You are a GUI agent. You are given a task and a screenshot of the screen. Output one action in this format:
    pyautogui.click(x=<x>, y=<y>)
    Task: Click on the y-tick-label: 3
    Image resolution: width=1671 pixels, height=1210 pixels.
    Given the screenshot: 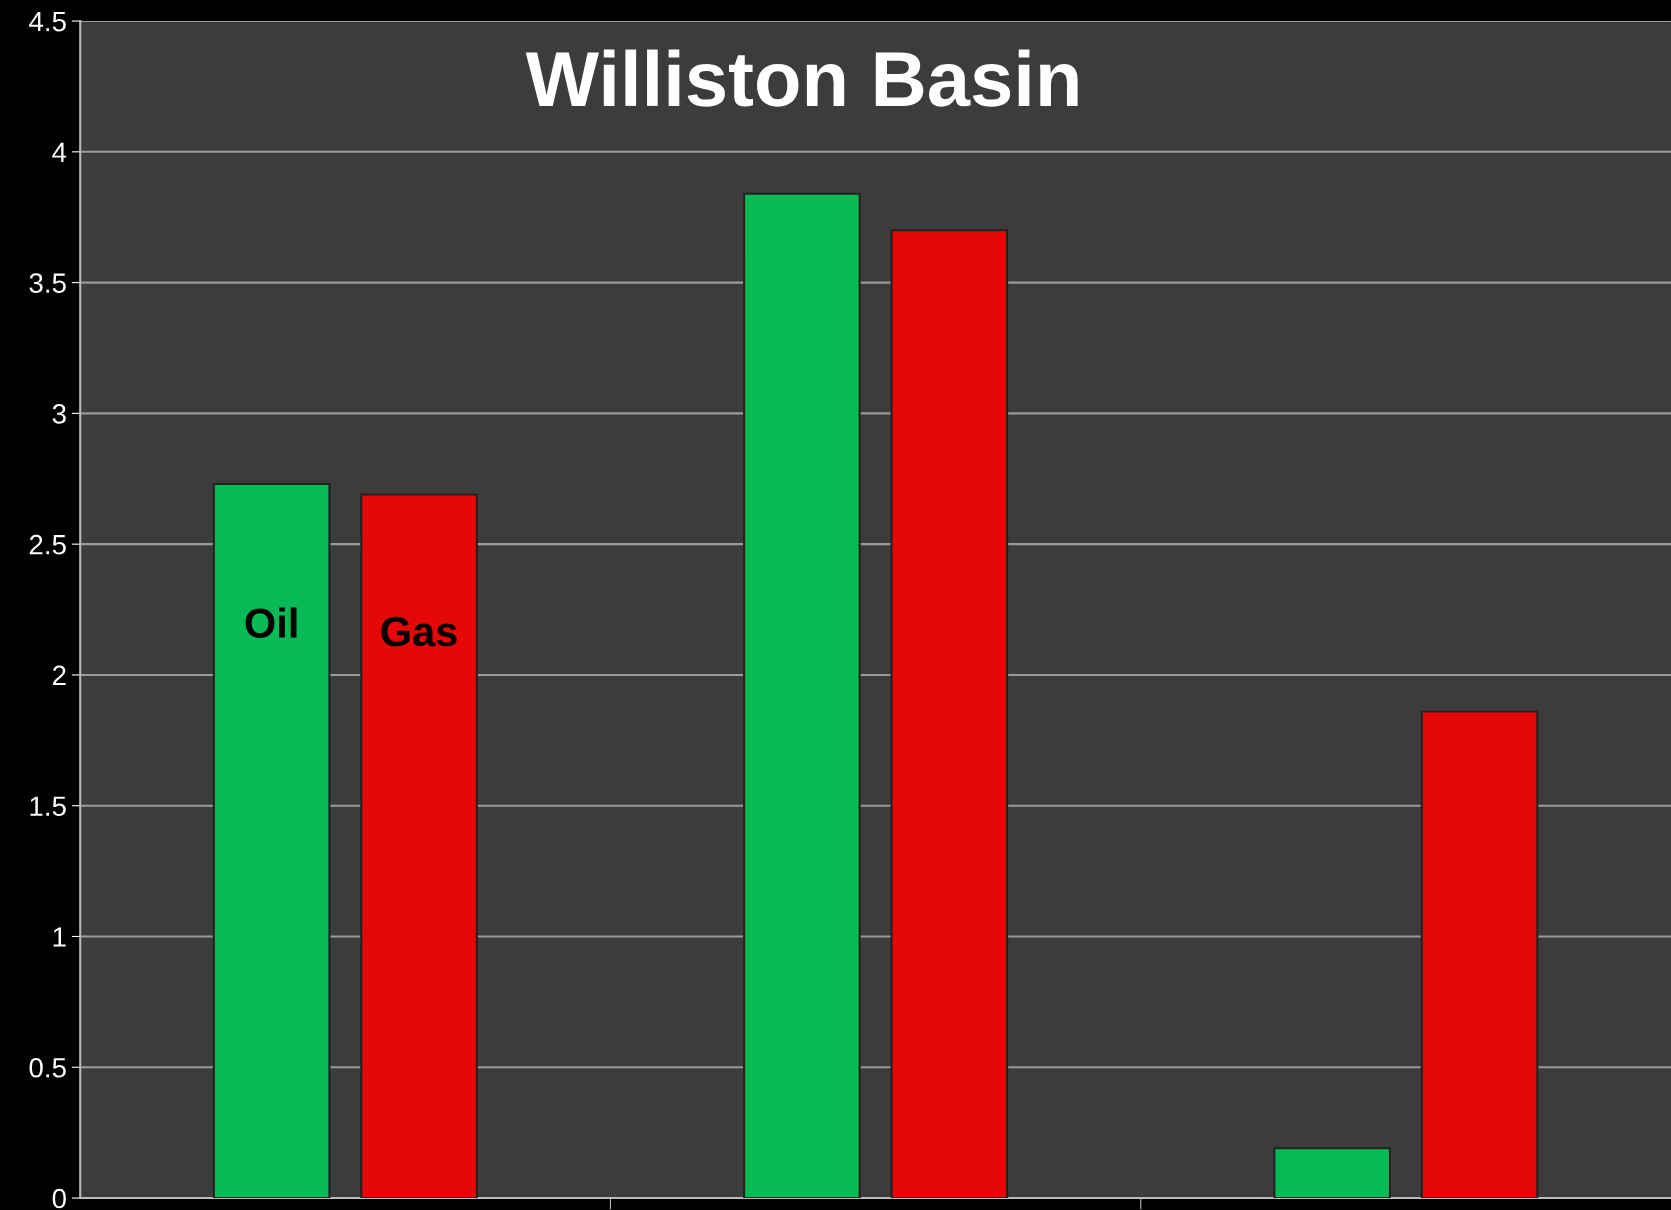 What is the action you would take?
    pyautogui.click(x=59, y=414)
    